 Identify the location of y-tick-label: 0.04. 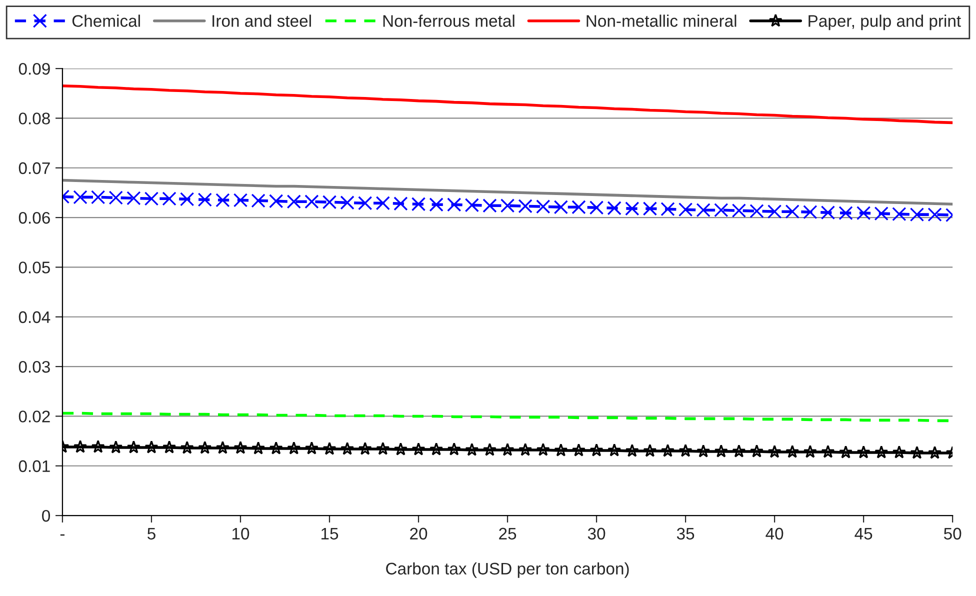
(34, 317).